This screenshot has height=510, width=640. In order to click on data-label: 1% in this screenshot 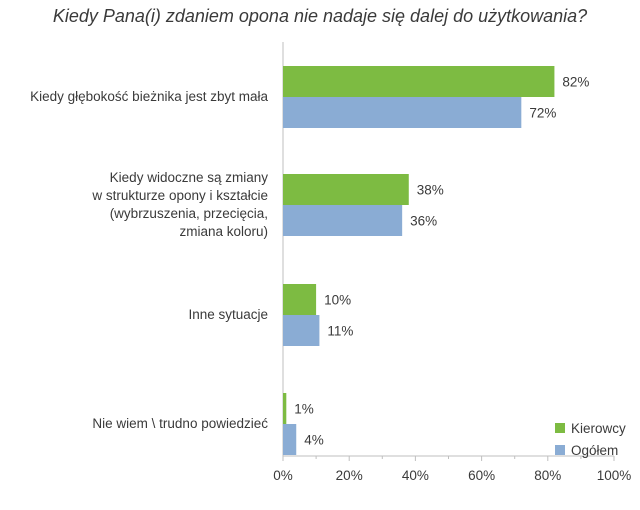, I will do `click(304, 409)`.